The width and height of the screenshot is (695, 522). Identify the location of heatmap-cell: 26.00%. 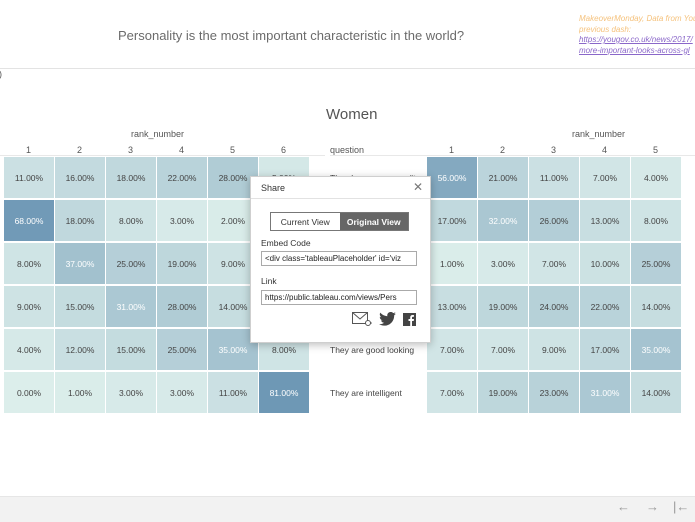
(554, 221).